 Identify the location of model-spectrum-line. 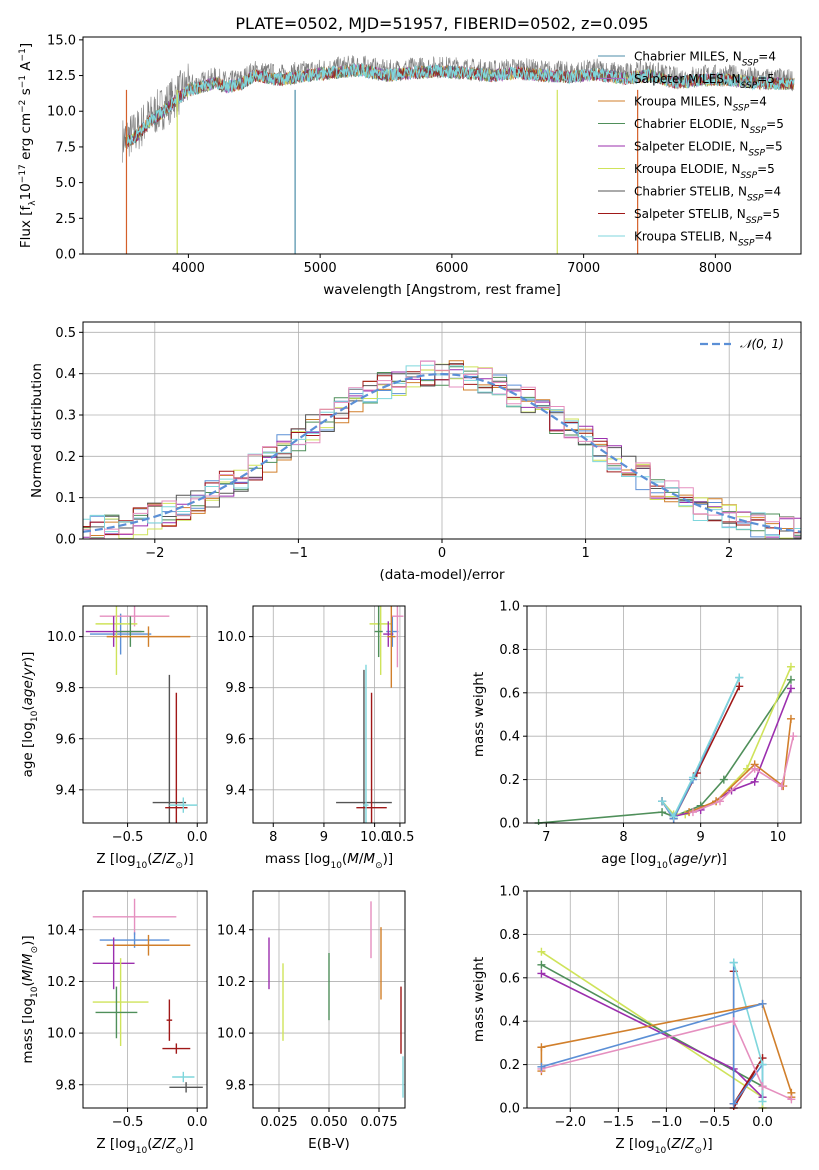
(460, 104).